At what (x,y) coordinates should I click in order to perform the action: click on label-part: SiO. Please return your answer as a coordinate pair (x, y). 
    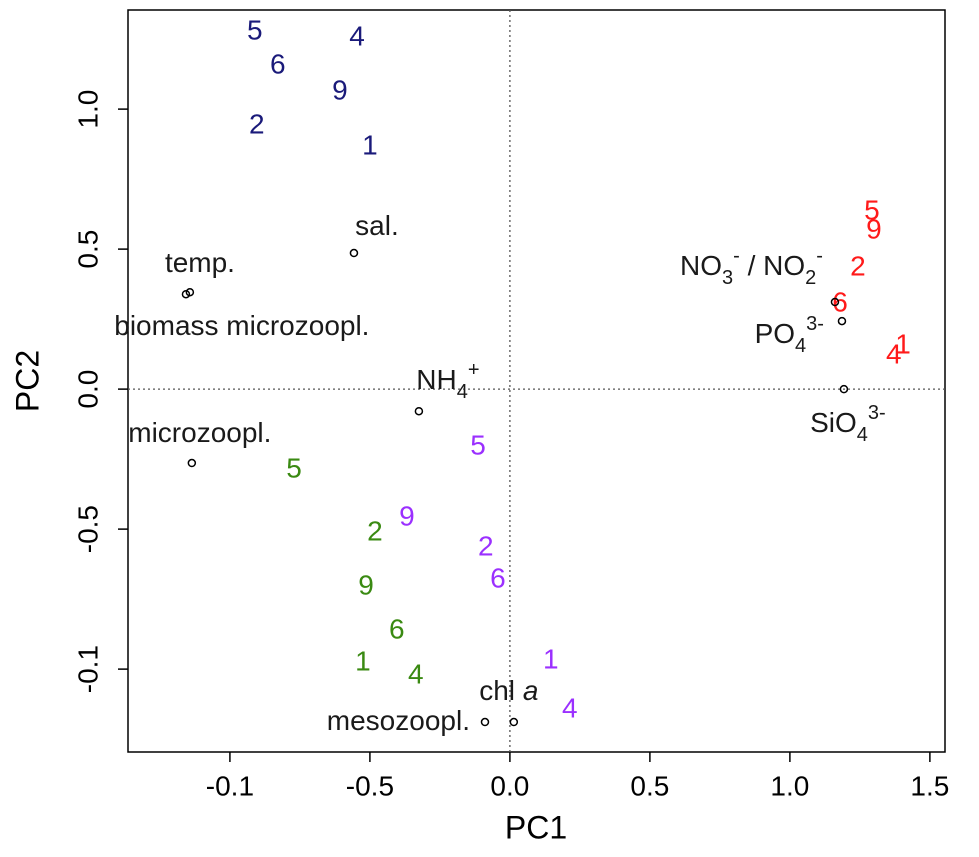
    Looking at the image, I should click on (833, 423).